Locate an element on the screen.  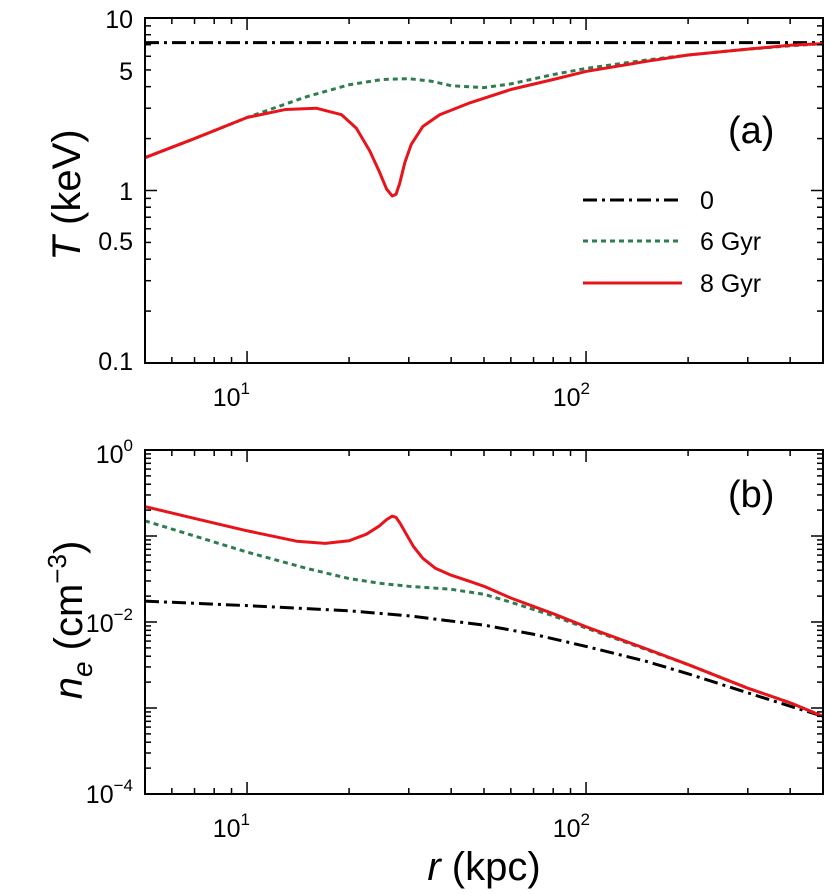
ytick-label-a-0.1: 0.1 is located at coordinates (115, 362).